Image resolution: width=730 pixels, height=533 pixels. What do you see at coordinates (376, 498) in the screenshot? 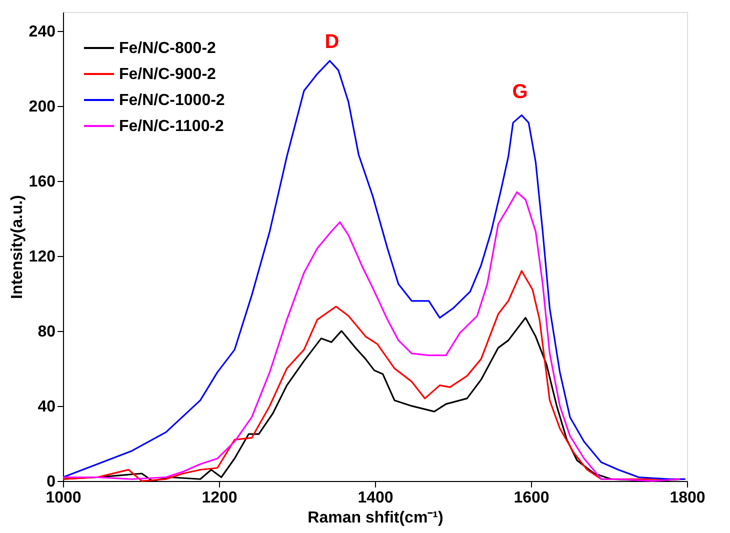
I see `x-tick-label: 1400` at bounding box center [376, 498].